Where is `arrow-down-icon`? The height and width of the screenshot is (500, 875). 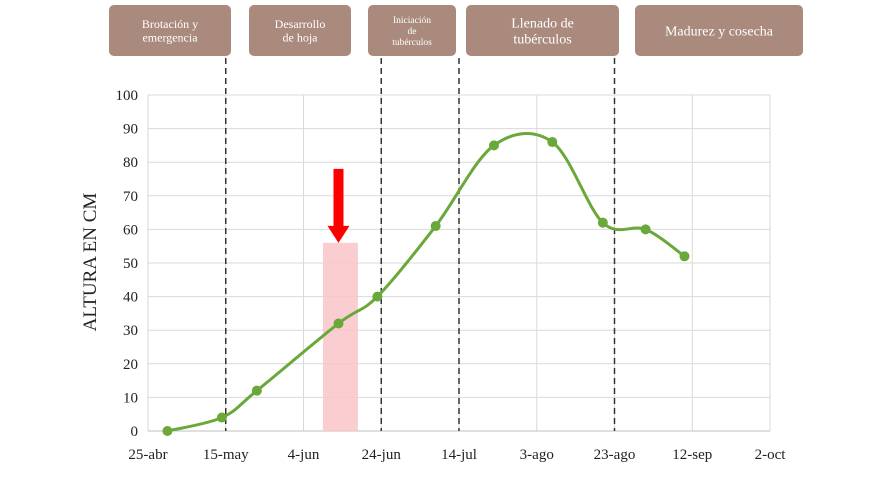 arrow-down-icon is located at coordinates (338, 205).